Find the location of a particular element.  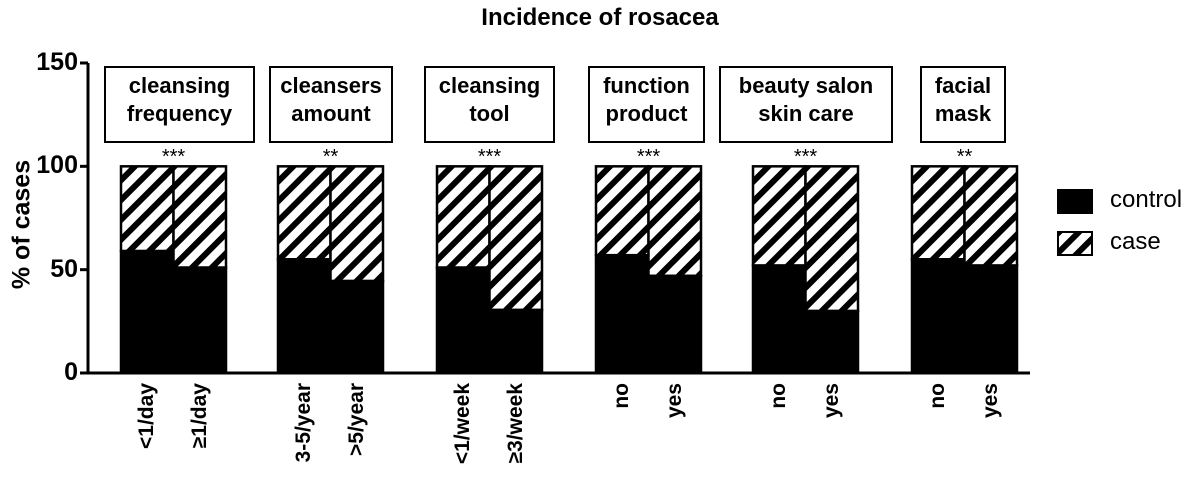

legend-label-control: control is located at coordinates (1146, 199).